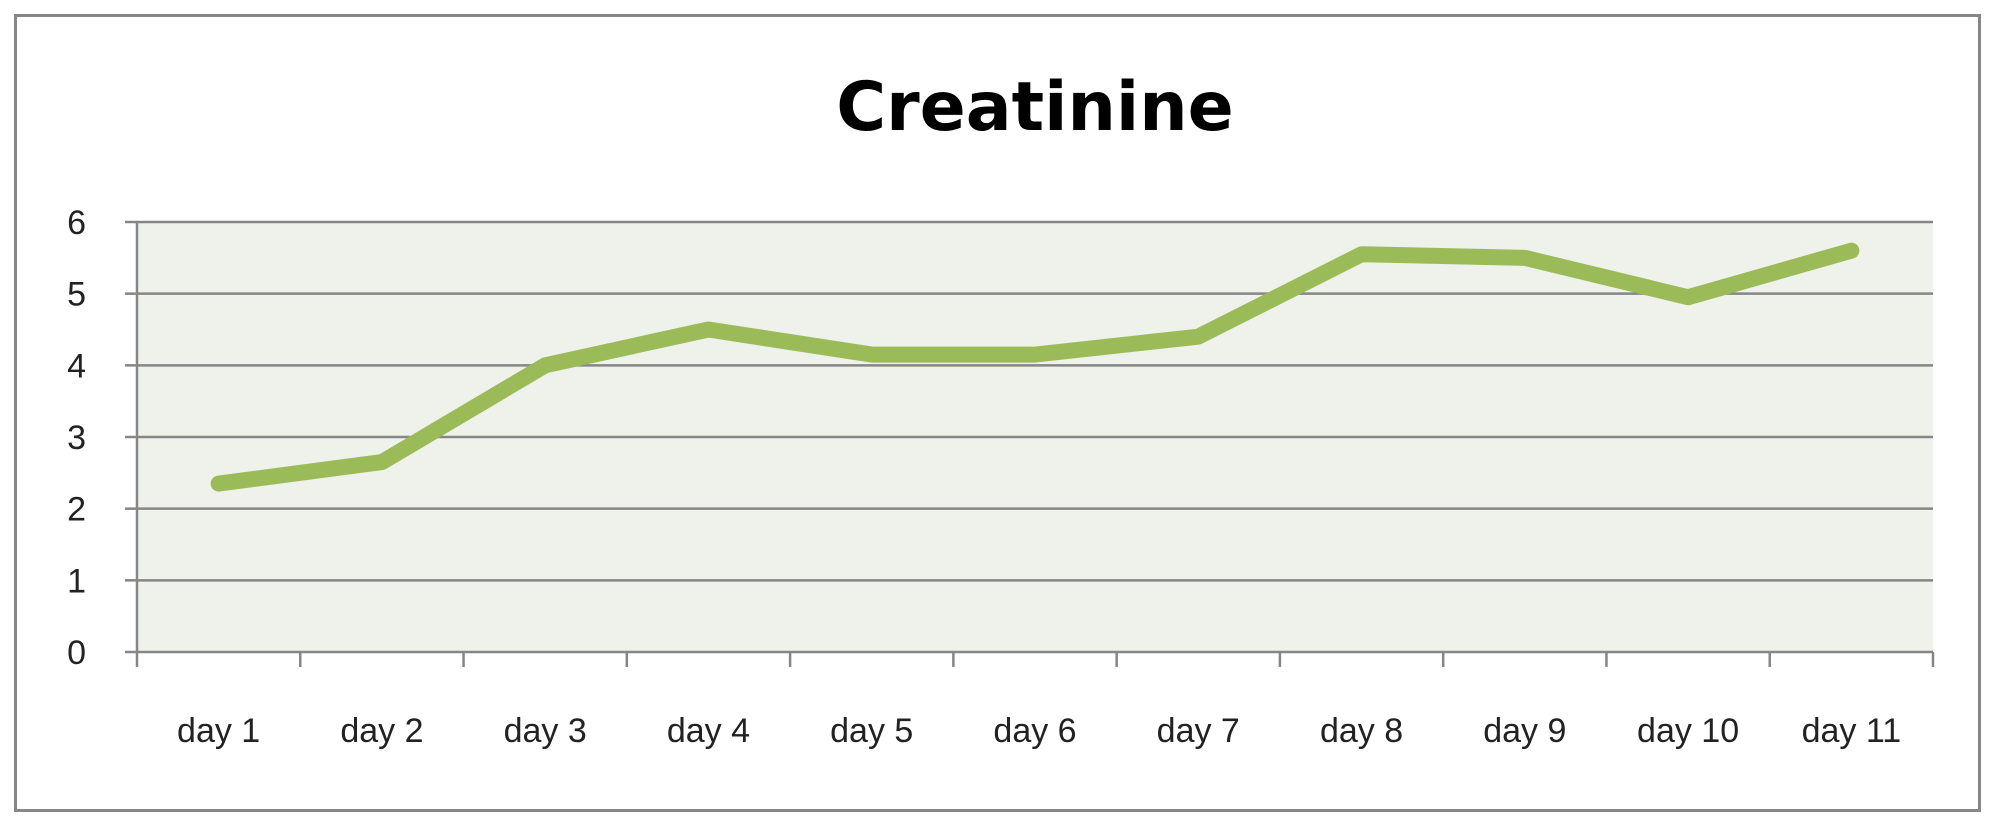  Describe the element at coordinates (76, 581) in the screenshot. I see `y-tick-label: 1` at that location.